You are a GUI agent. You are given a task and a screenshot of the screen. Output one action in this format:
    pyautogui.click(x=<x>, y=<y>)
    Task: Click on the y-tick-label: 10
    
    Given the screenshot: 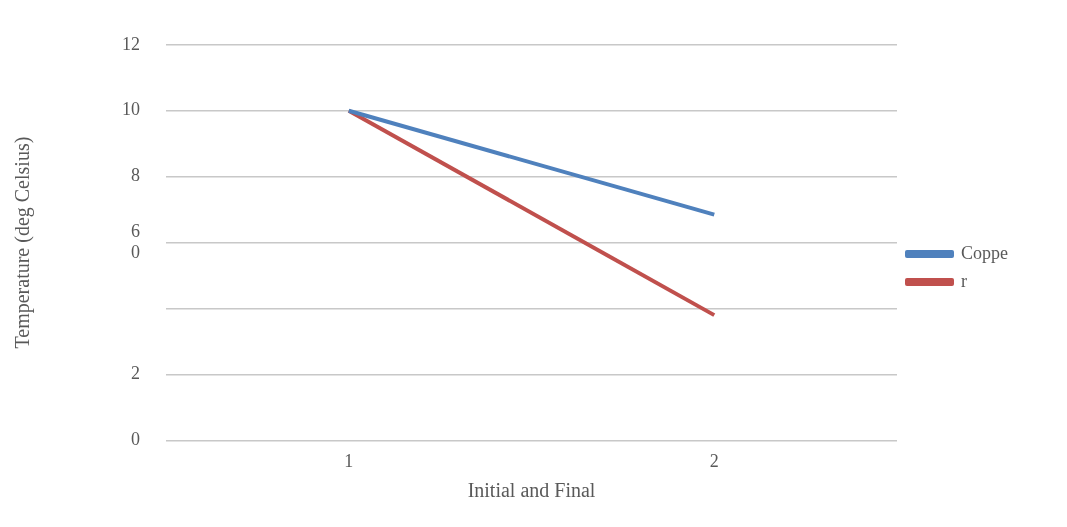 What is the action you would take?
    pyautogui.click(x=131, y=109)
    